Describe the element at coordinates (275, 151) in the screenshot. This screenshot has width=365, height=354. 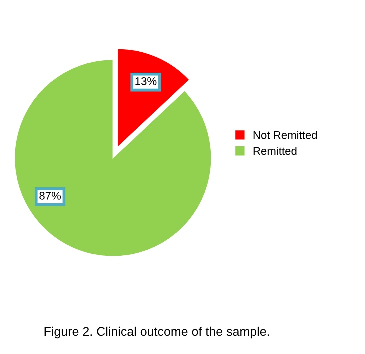
I see `legend-label: Remitted` at that location.